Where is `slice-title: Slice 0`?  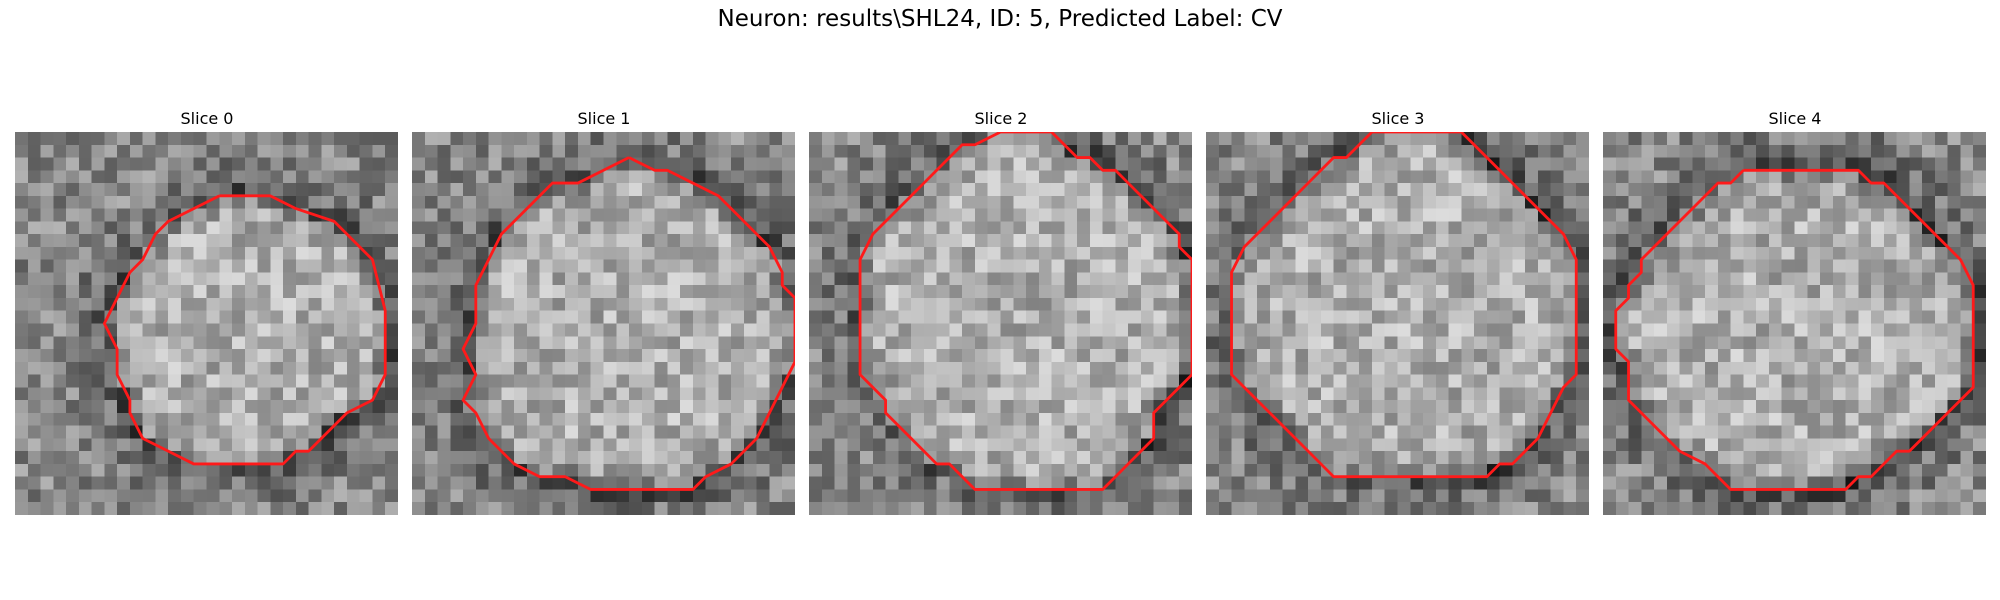
slice-title: Slice 0 is located at coordinates (207, 118).